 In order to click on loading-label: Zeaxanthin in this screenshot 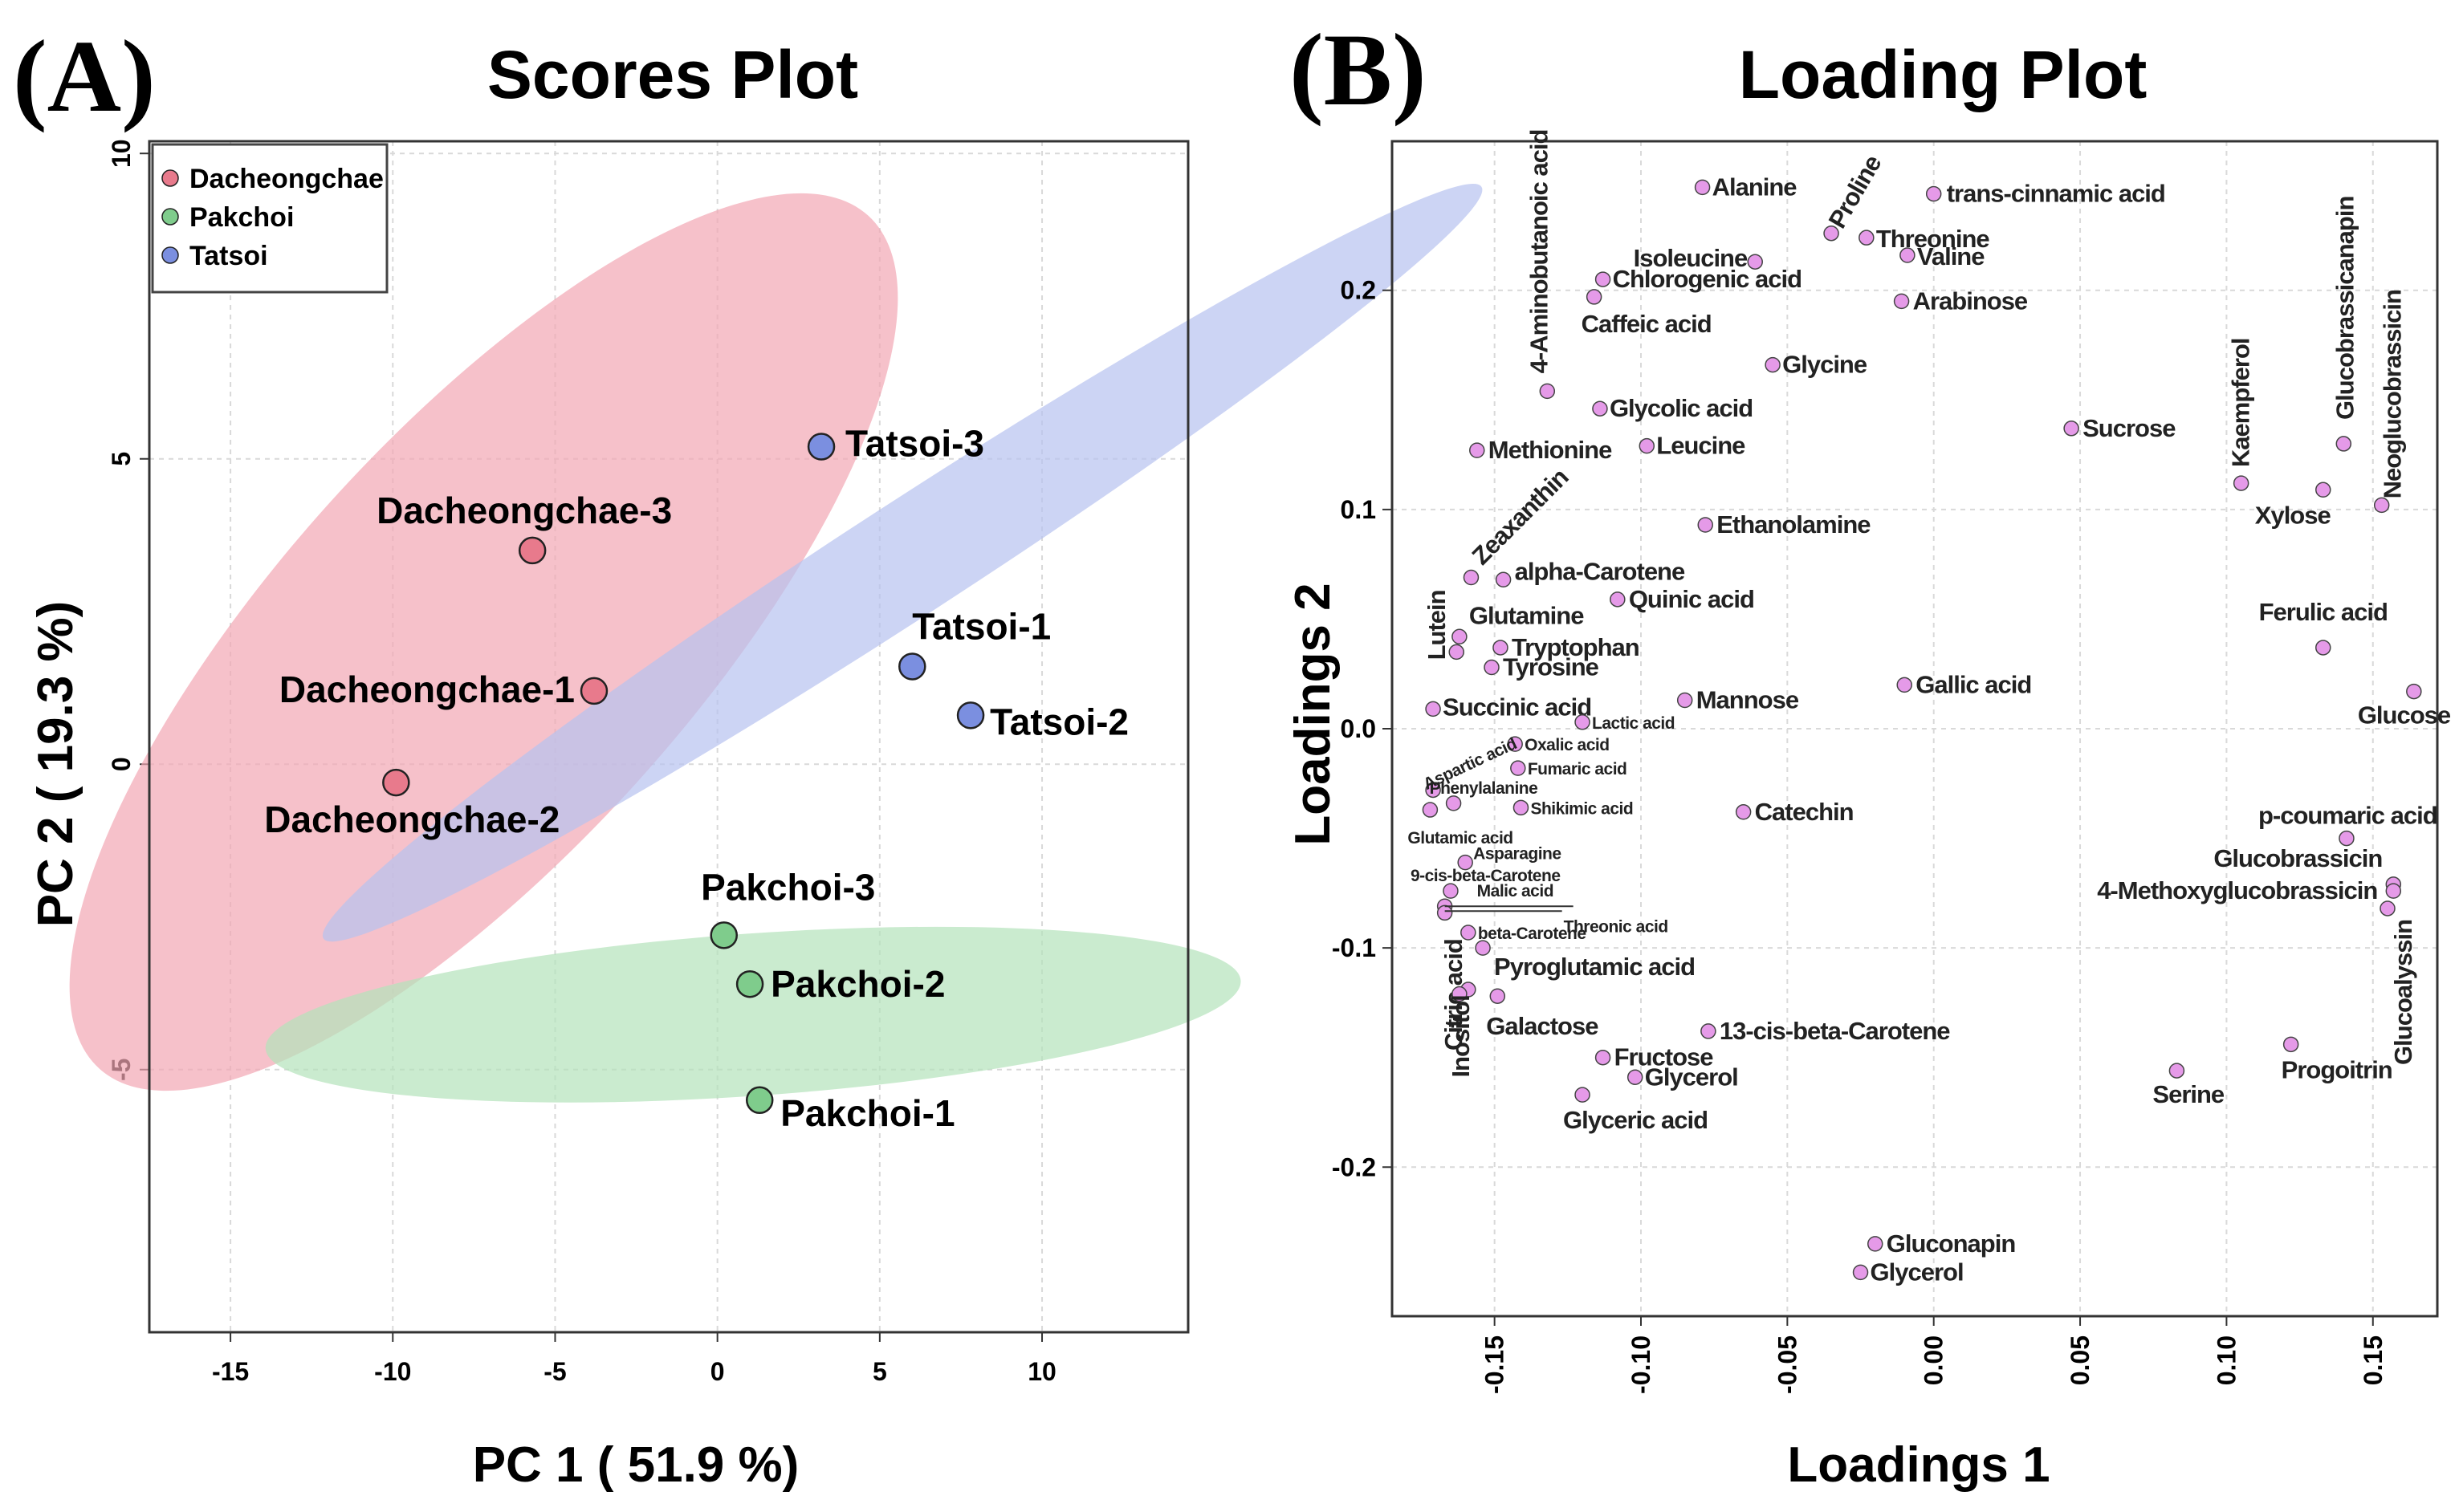, I will do `click(1520, 517)`.